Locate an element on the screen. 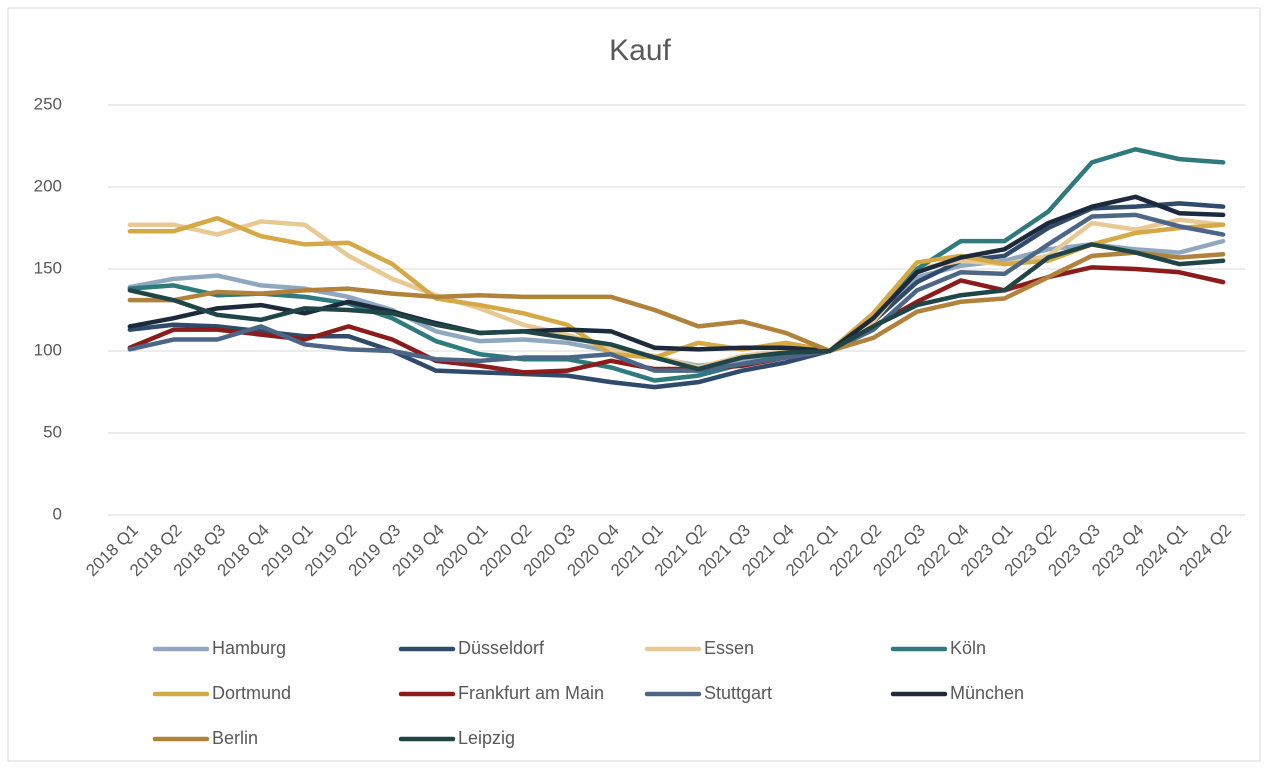 The width and height of the screenshot is (1268, 769). legend-label: Düsseldorf is located at coordinates (501, 648).